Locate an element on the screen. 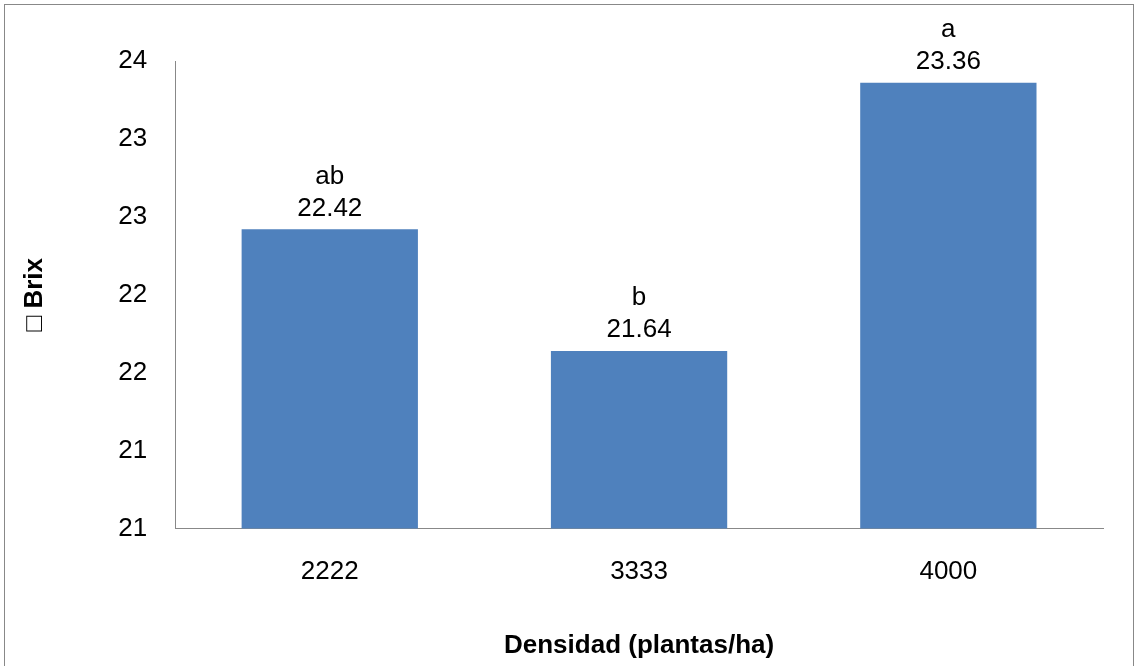  y-axis-title: □ Brix is located at coordinates (32, 294).